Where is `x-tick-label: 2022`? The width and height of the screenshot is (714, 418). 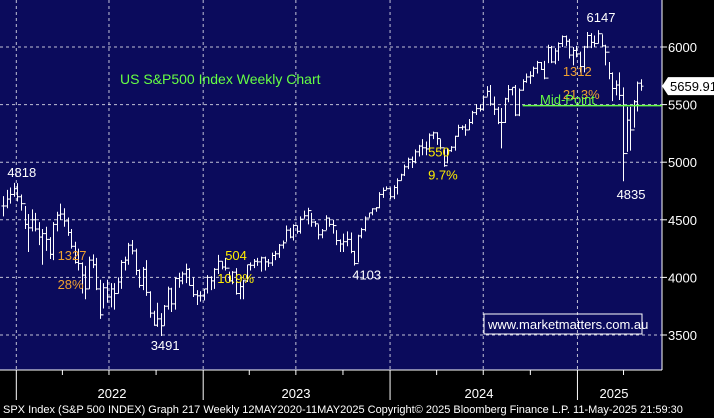 x-tick-label: 2022 is located at coordinates (112, 393).